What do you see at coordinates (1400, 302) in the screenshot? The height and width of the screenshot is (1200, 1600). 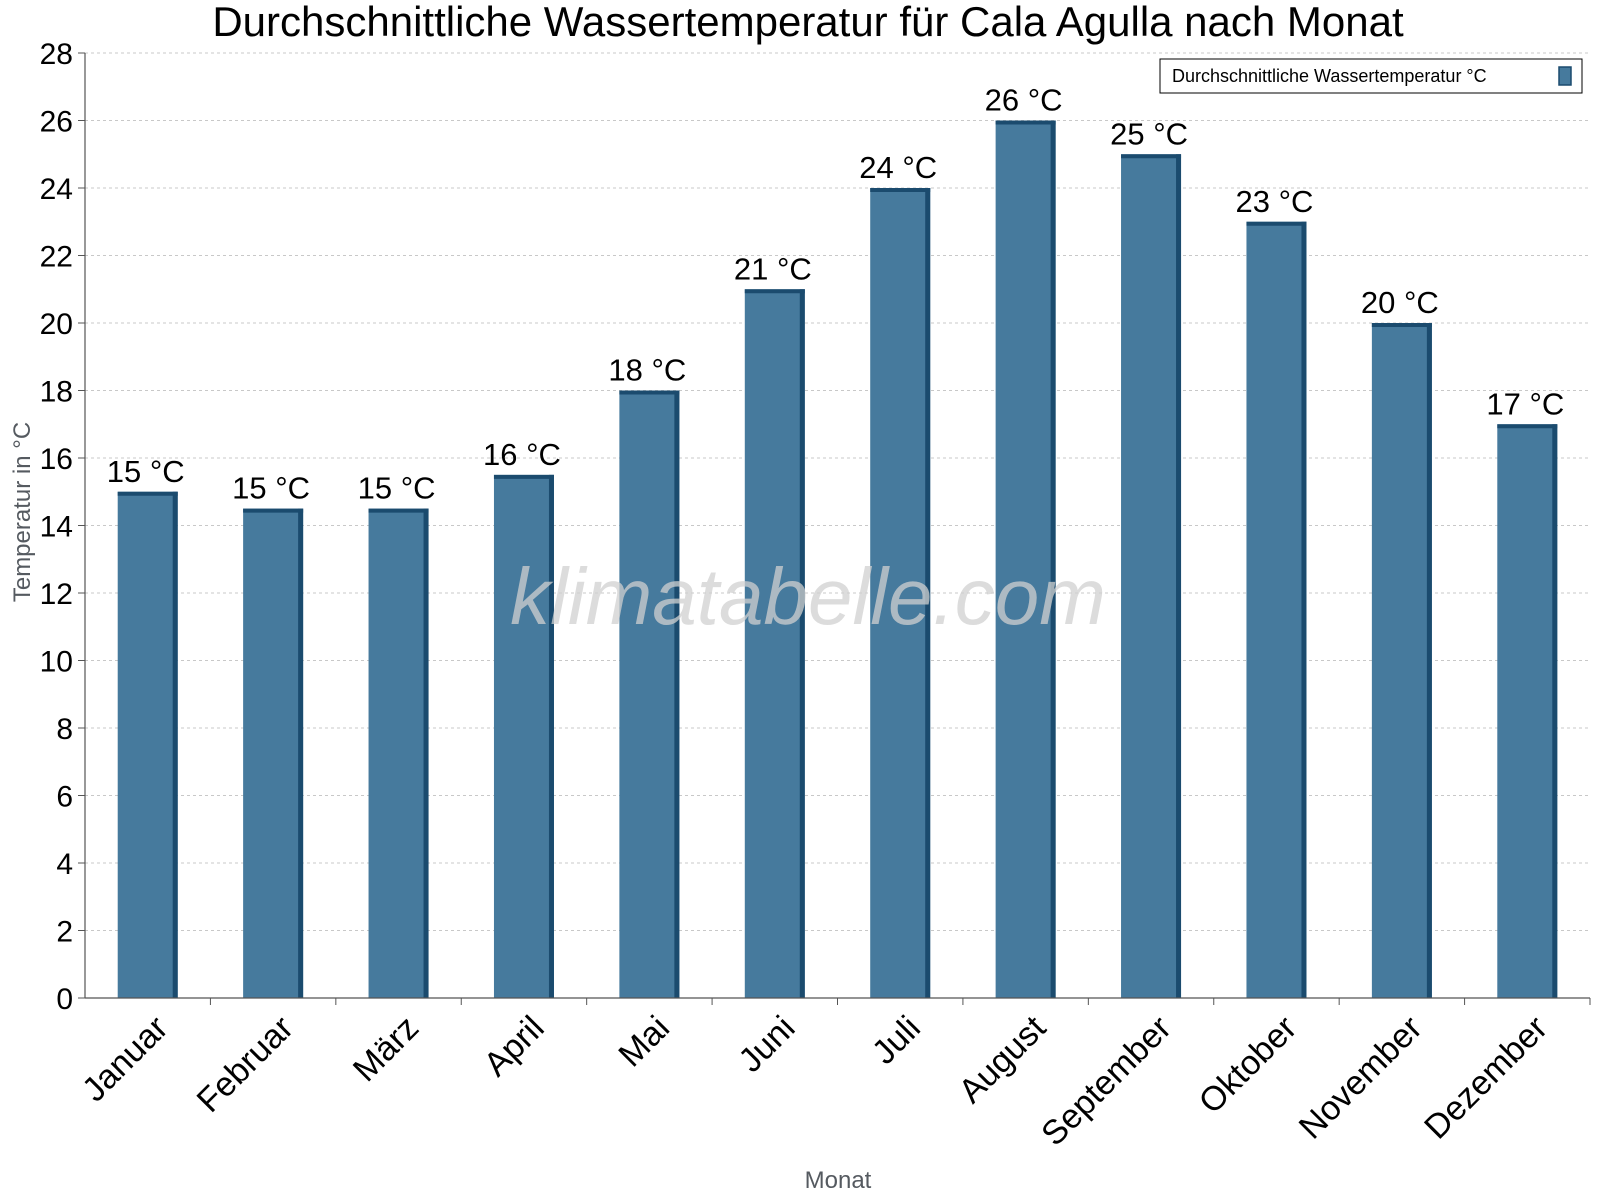 I see `data-label: 20 °C` at bounding box center [1400, 302].